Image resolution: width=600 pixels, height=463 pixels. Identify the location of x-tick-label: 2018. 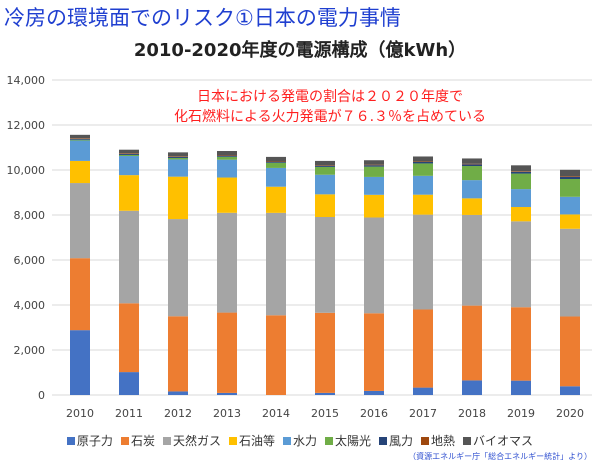
(472, 413).